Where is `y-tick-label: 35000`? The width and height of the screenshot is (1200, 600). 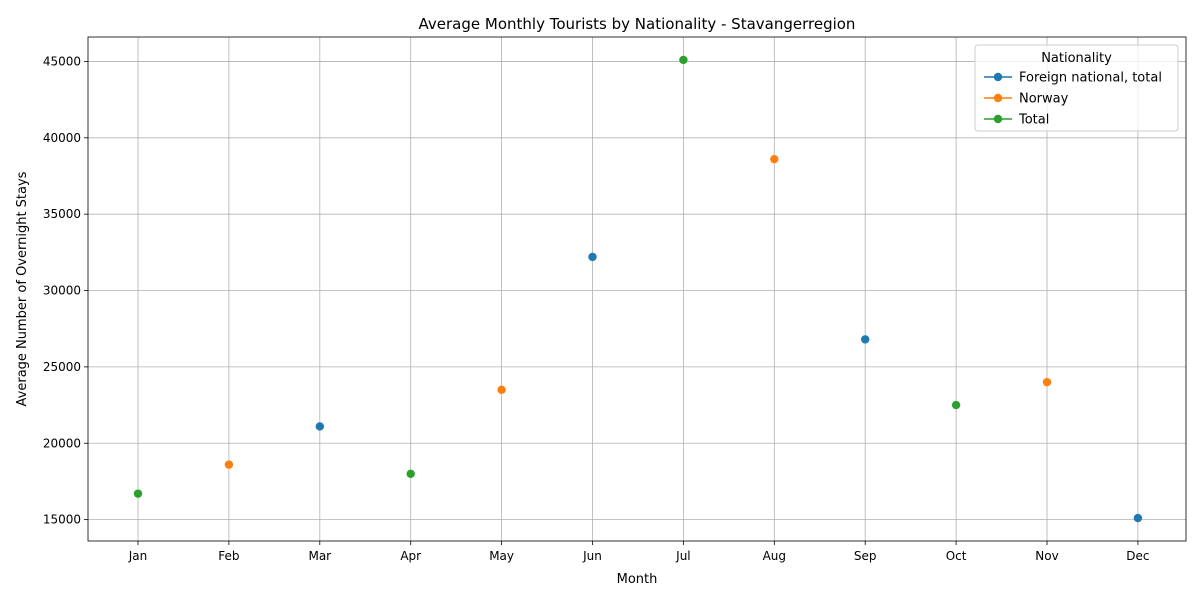
y-tick-label: 35000 is located at coordinates (62, 214).